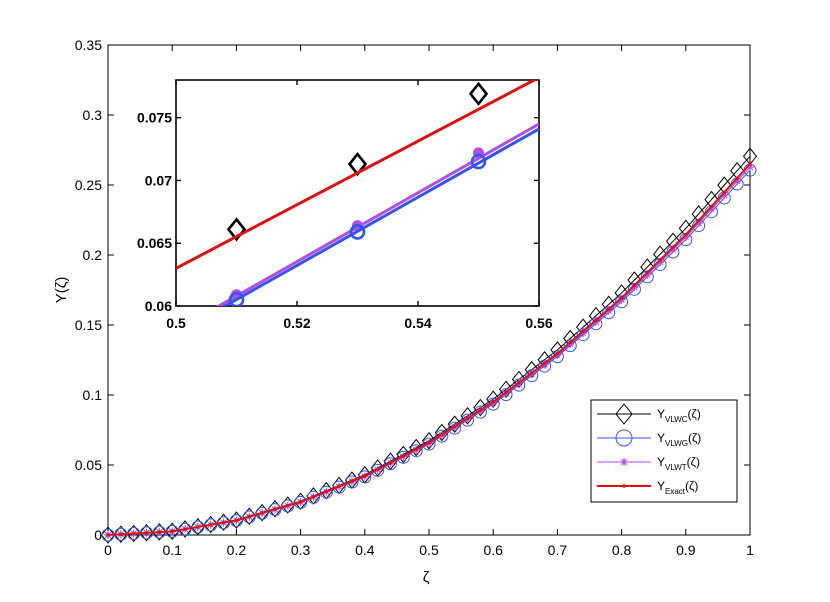  Describe the element at coordinates (675, 491) in the screenshot. I see `legend-label-sub: Exact` at that location.